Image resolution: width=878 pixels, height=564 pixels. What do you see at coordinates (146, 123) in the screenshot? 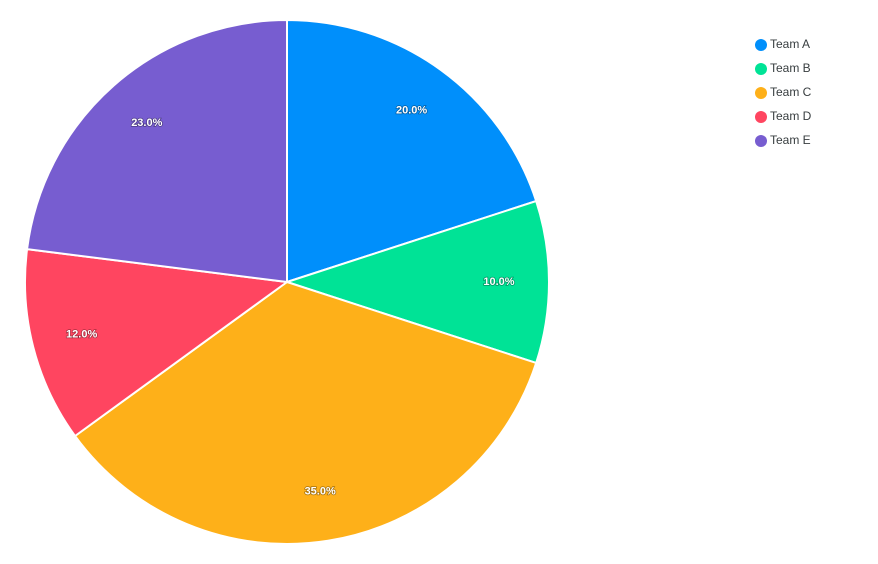
I see `slice-label: 23.0%` at bounding box center [146, 123].